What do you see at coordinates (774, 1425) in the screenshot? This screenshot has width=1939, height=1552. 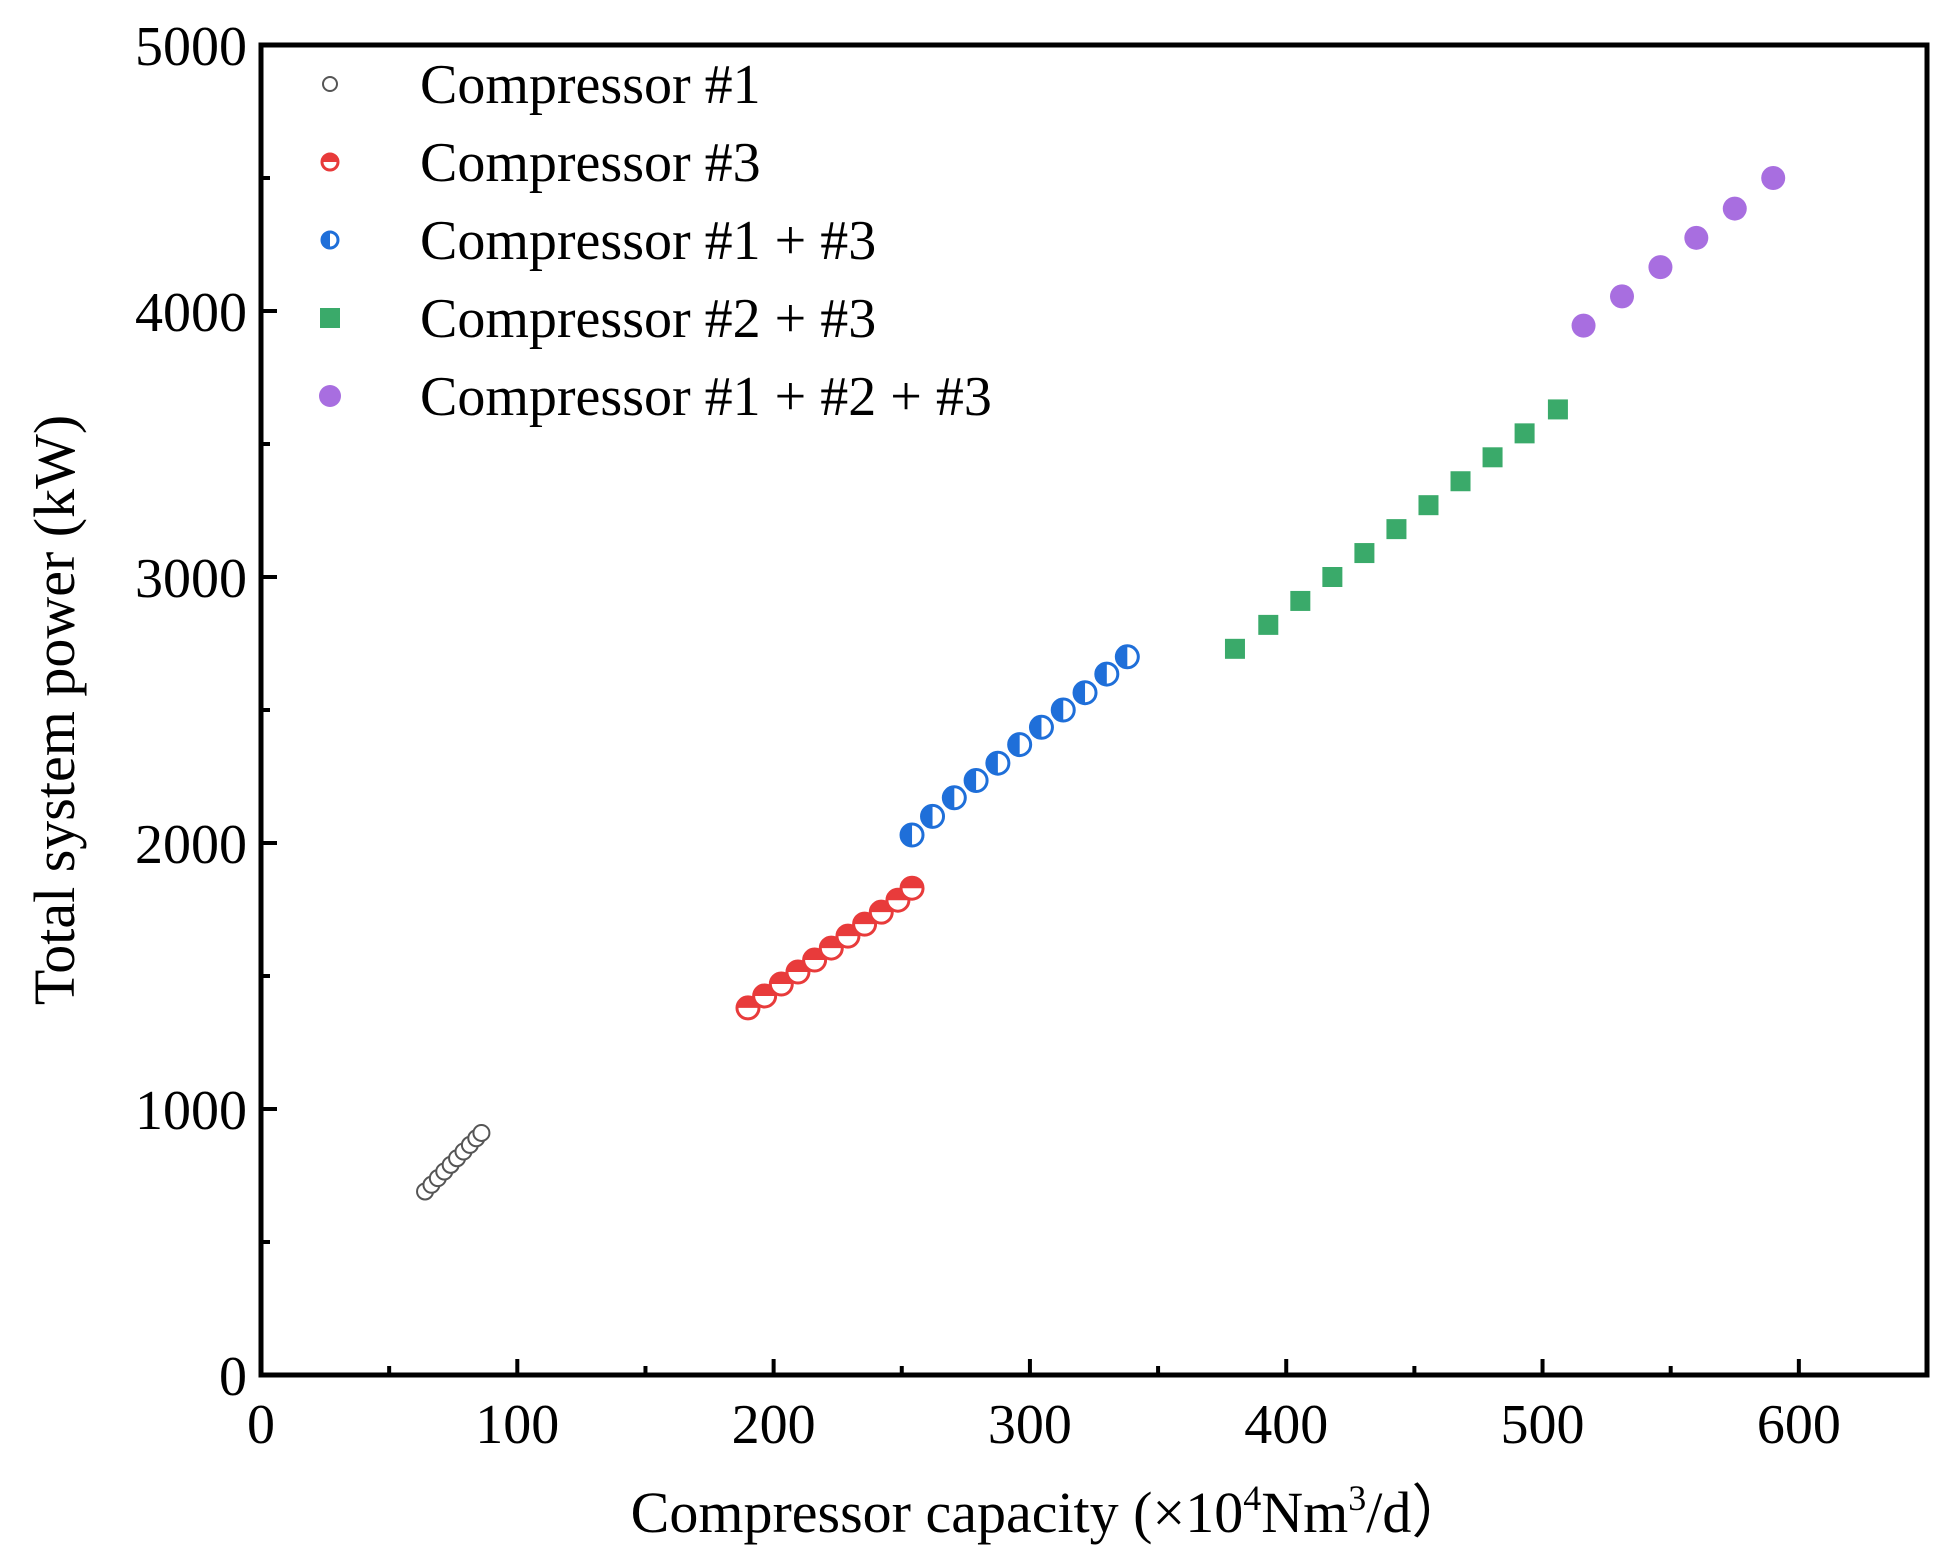 I see `x-tick-label: 200` at bounding box center [774, 1425].